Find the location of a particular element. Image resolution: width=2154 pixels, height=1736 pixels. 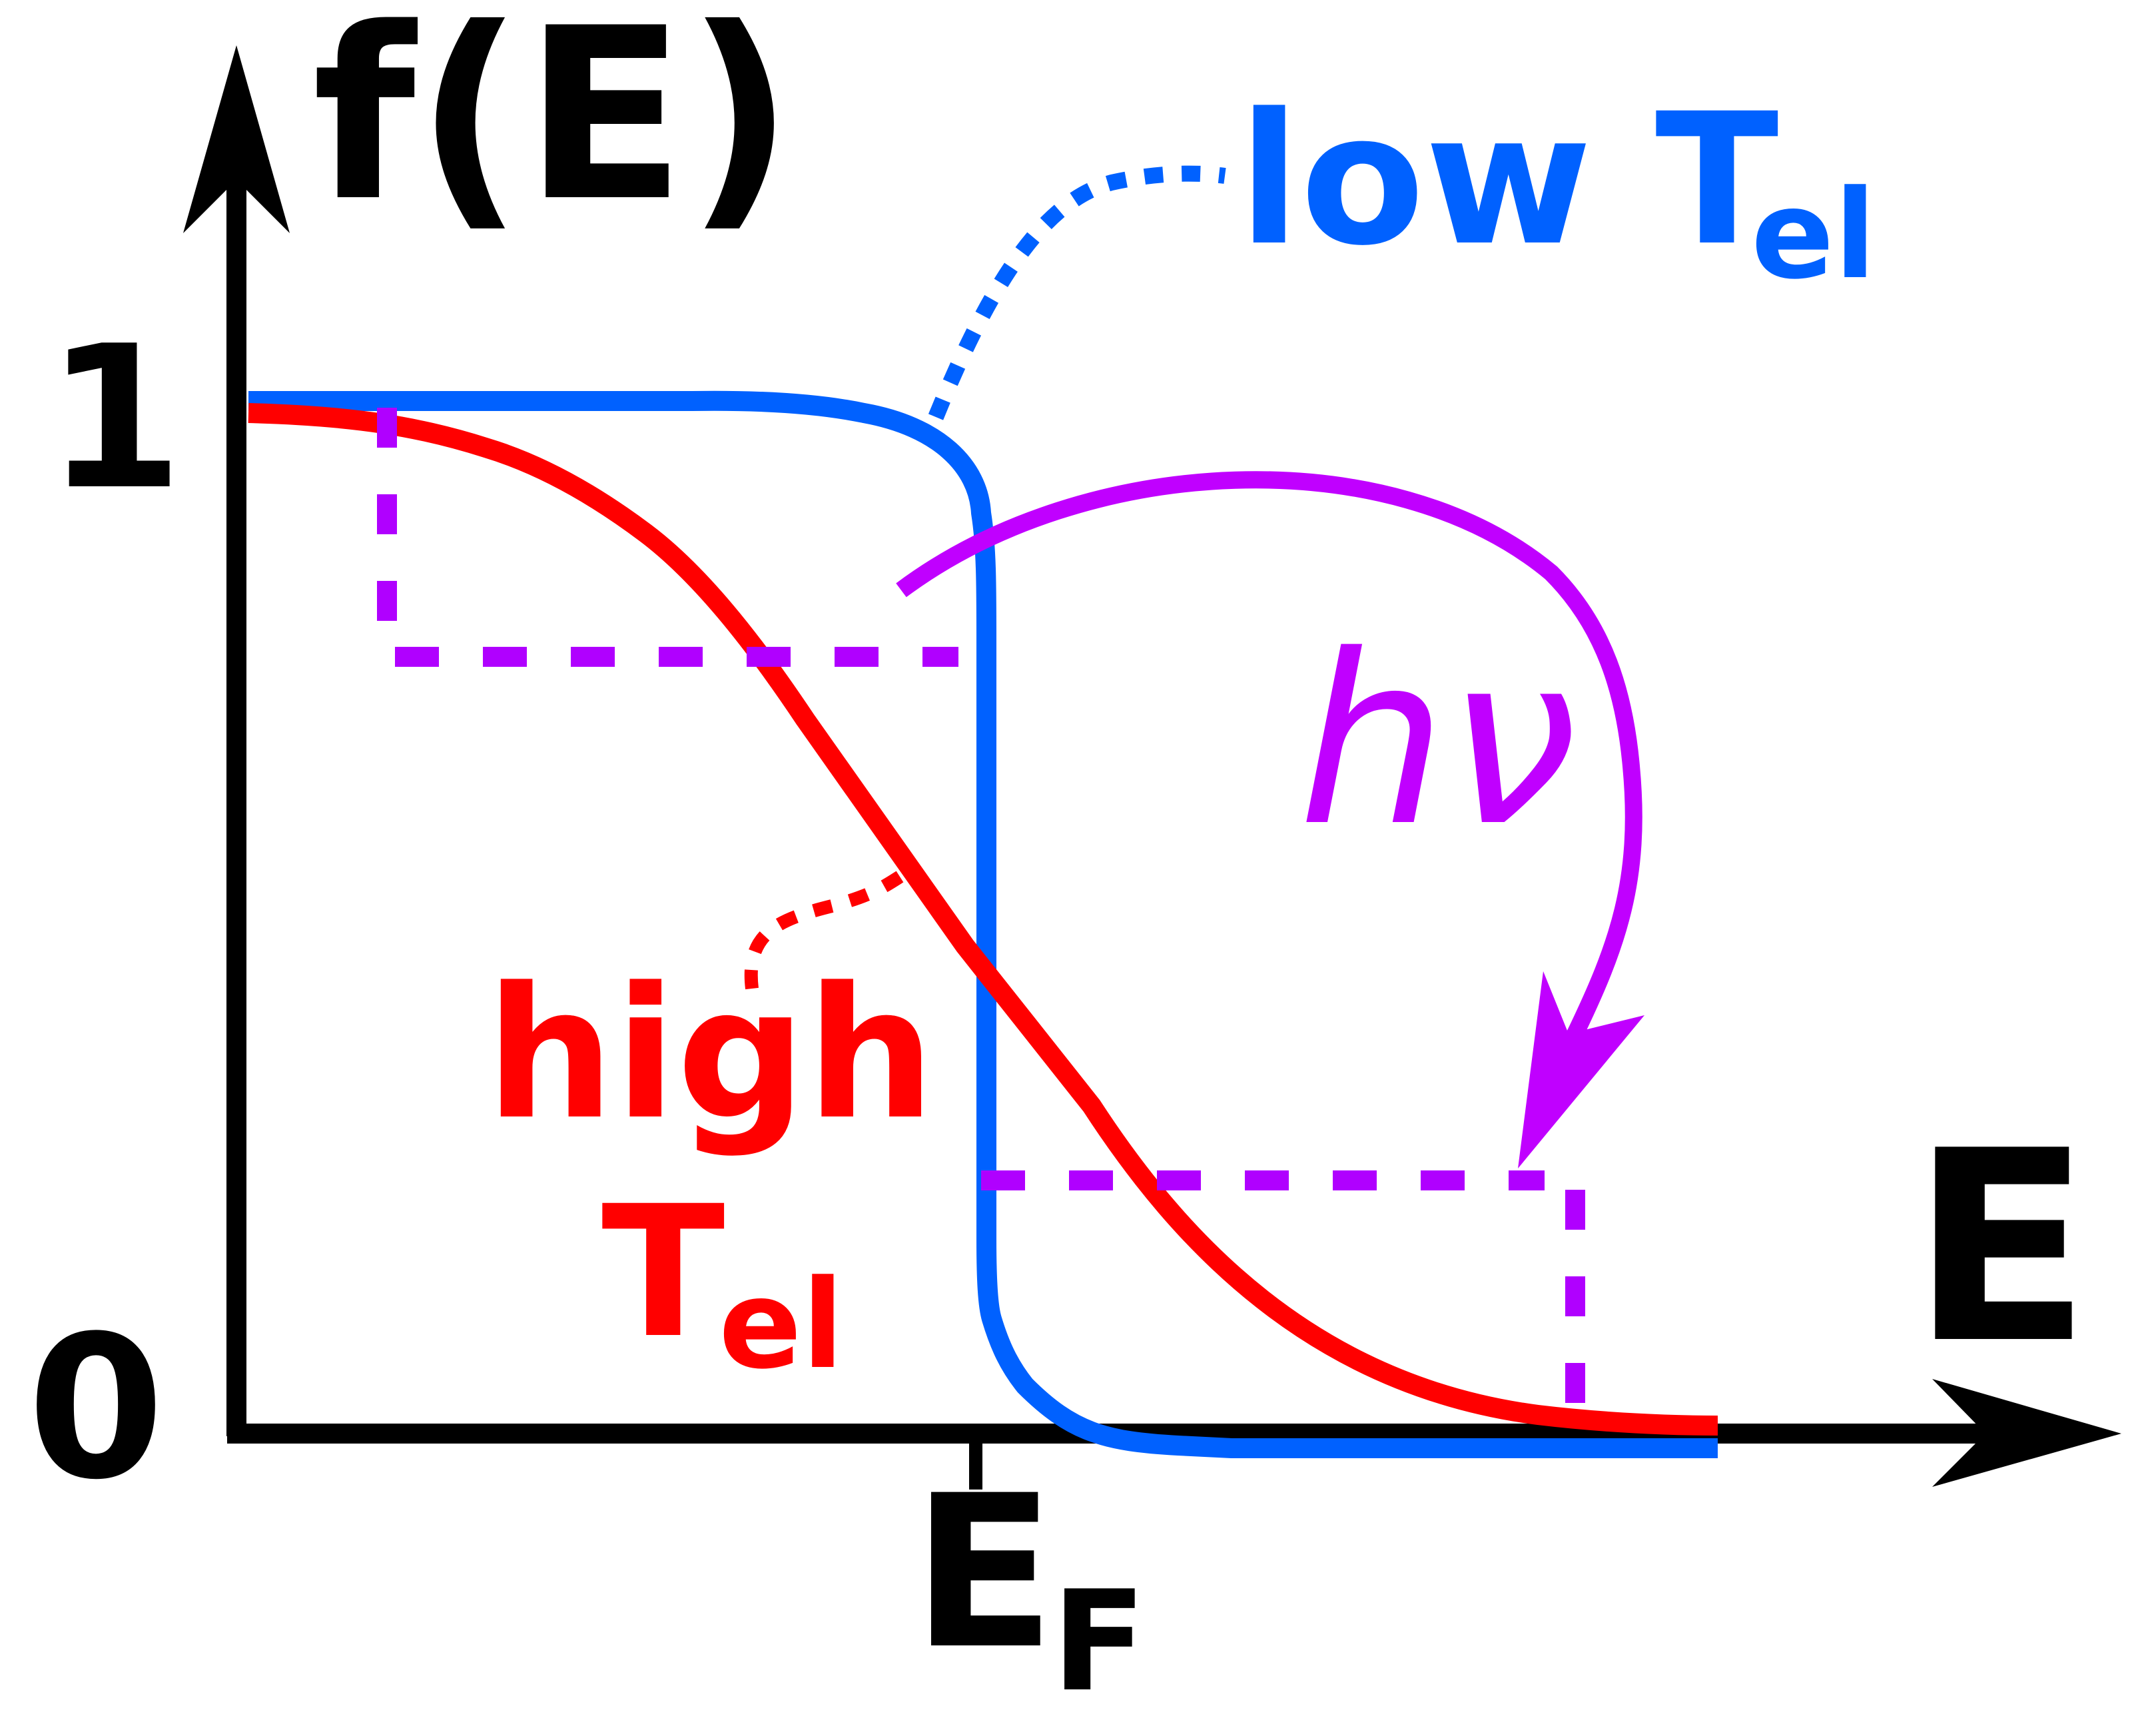

low-temperature-label: low T is located at coordinates (1509, 180).